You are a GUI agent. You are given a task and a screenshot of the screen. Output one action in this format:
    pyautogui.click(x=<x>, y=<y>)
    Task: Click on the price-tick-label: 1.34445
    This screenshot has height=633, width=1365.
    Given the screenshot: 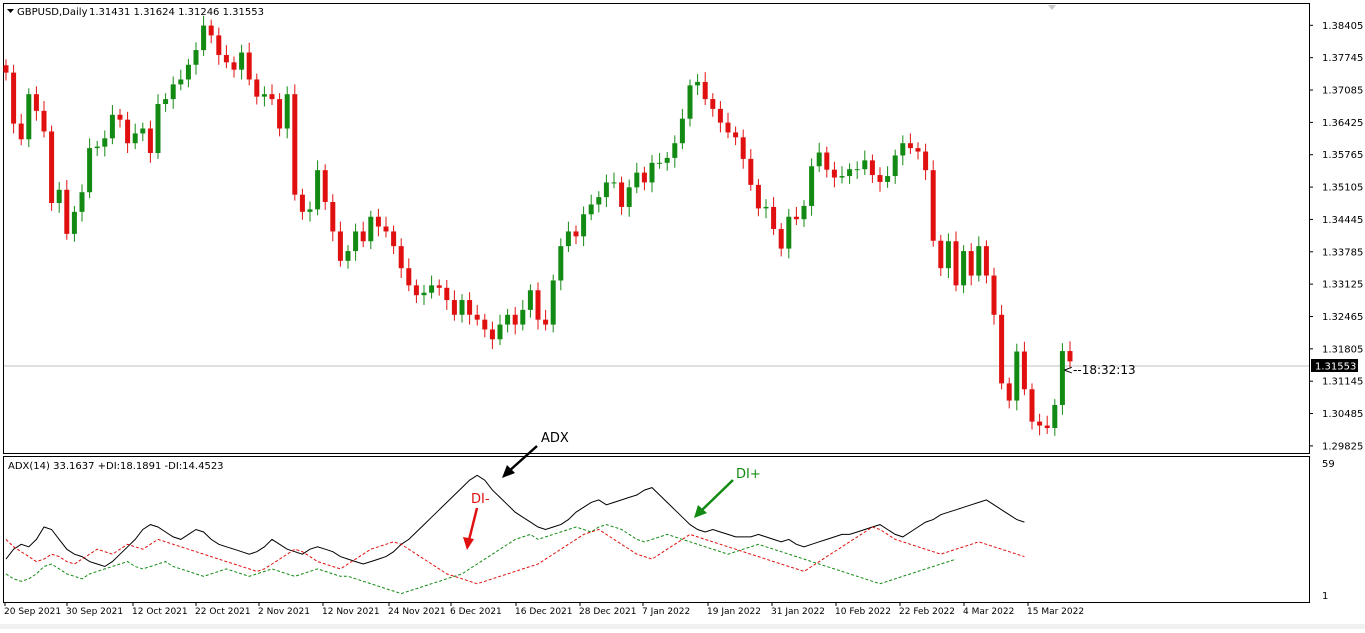 What is the action you would take?
    pyautogui.click(x=1342, y=220)
    